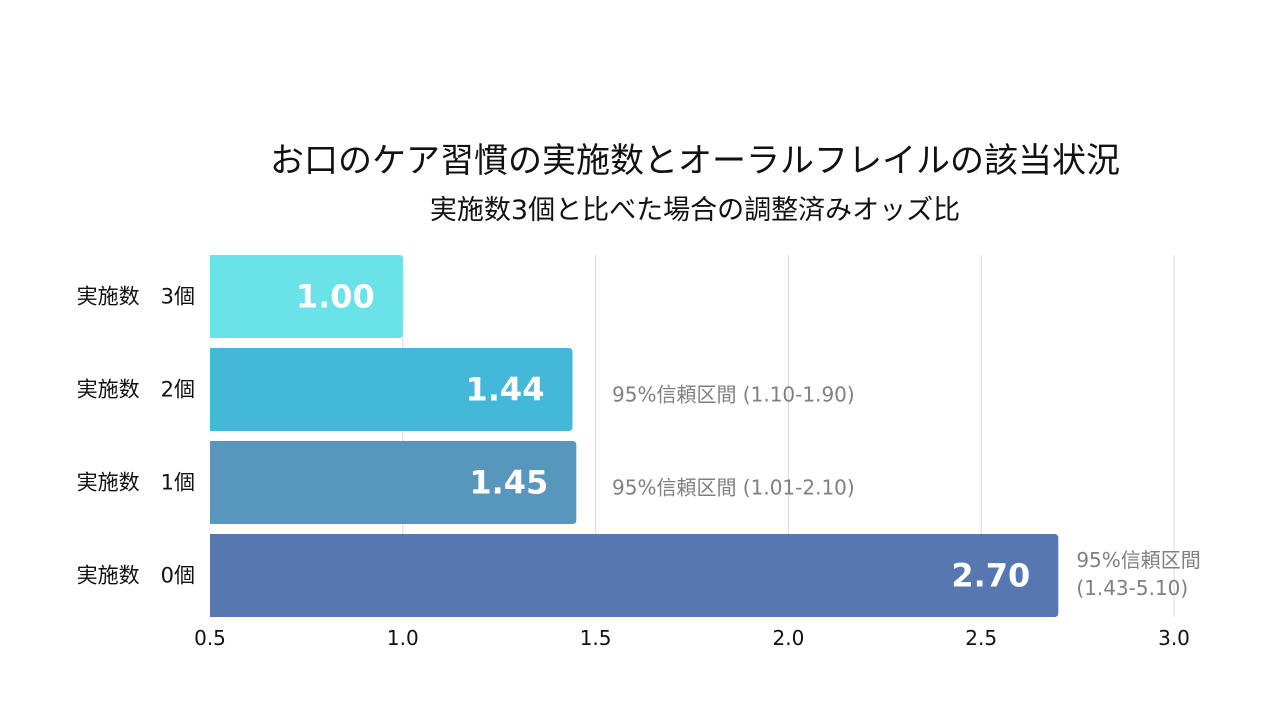  Describe the element at coordinates (136, 297) in the screenshot. I see `category-label: 実施数 3個` at that location.